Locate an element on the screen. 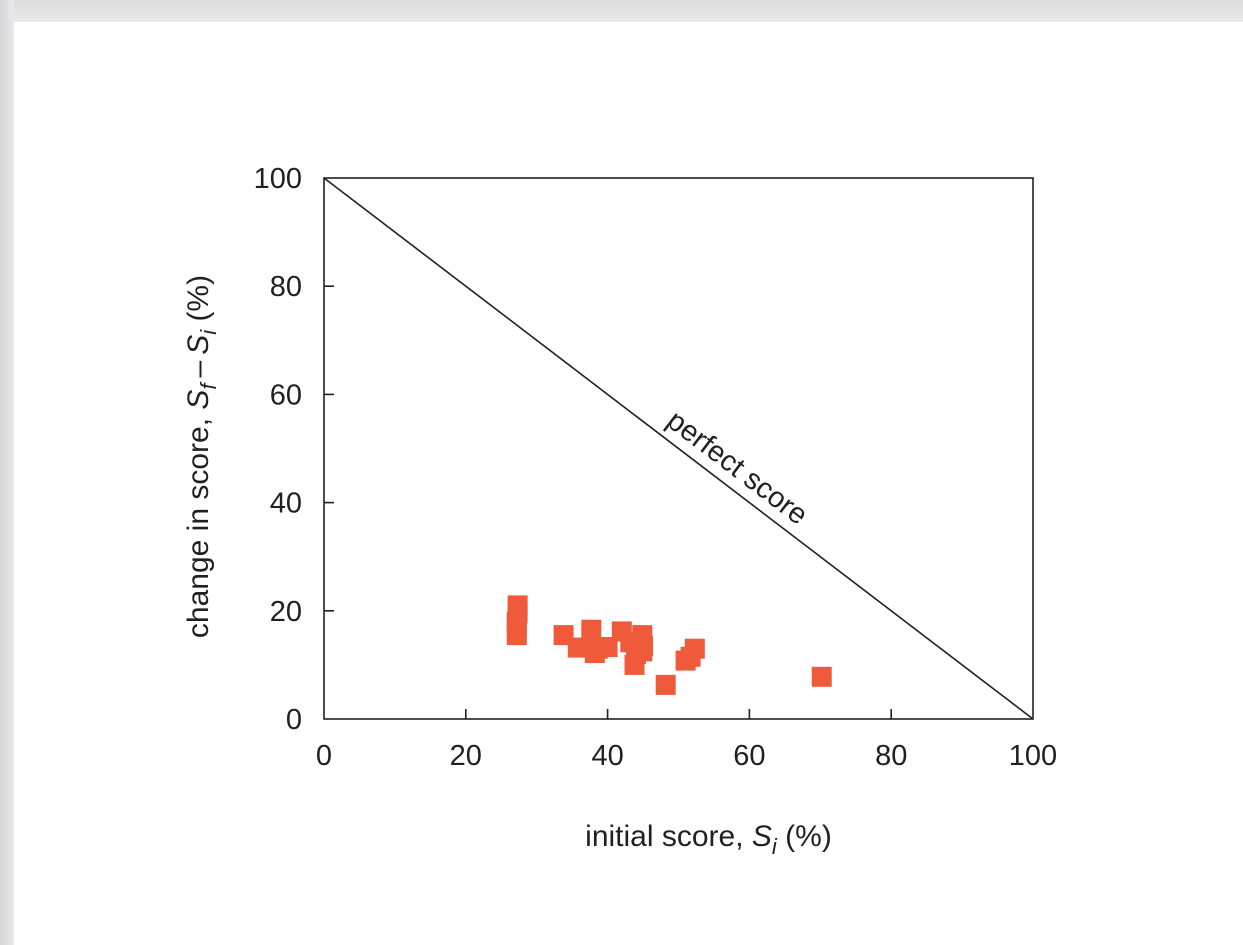 Image resolution: width=1243 pixels, height=945 pixels. window-left-edge is located at coordinates (7, 472).